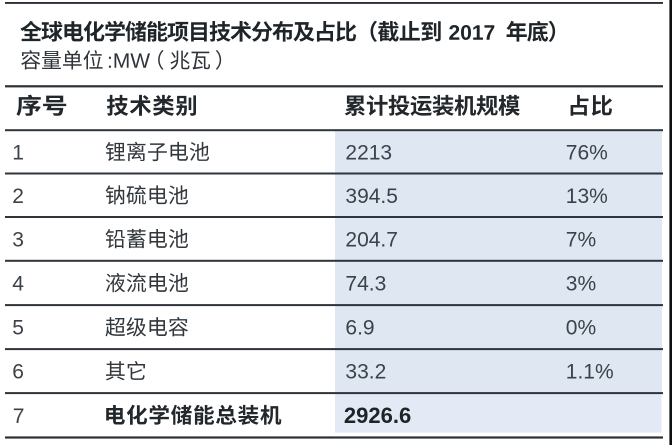 Image resolution: width=672 pixels, height=445 pixels. I want to click on svg-text: 76%, so click(587, 152).